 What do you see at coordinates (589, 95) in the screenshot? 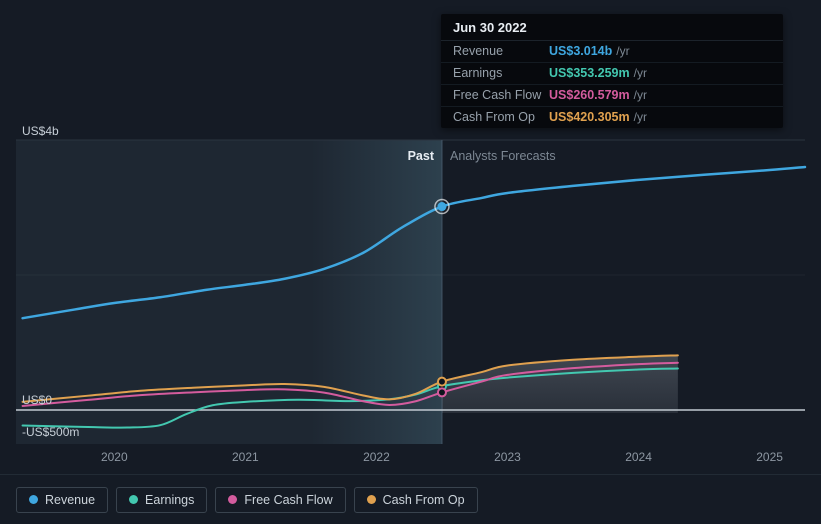
I see `tooltip-value: US$260.579m` at bounding box center [589, 95].